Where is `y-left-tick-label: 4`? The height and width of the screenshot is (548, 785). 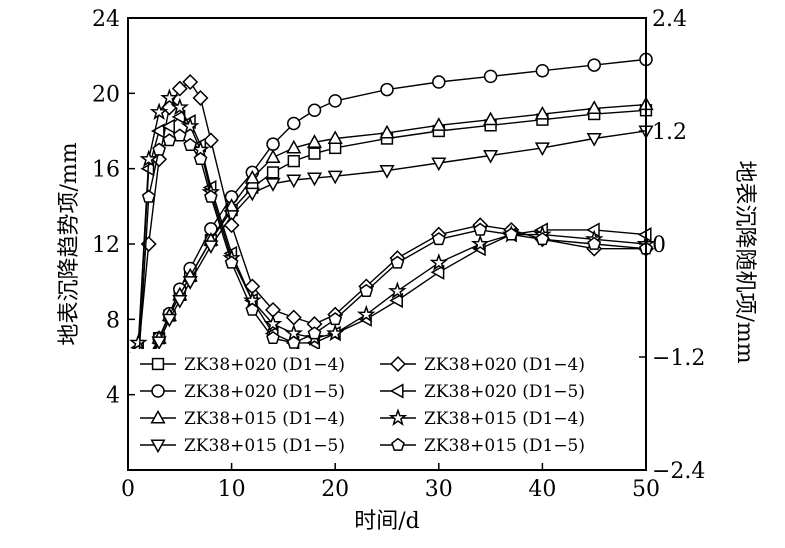
y-left-tick-label: 4 is located at coordinates (113, 396).